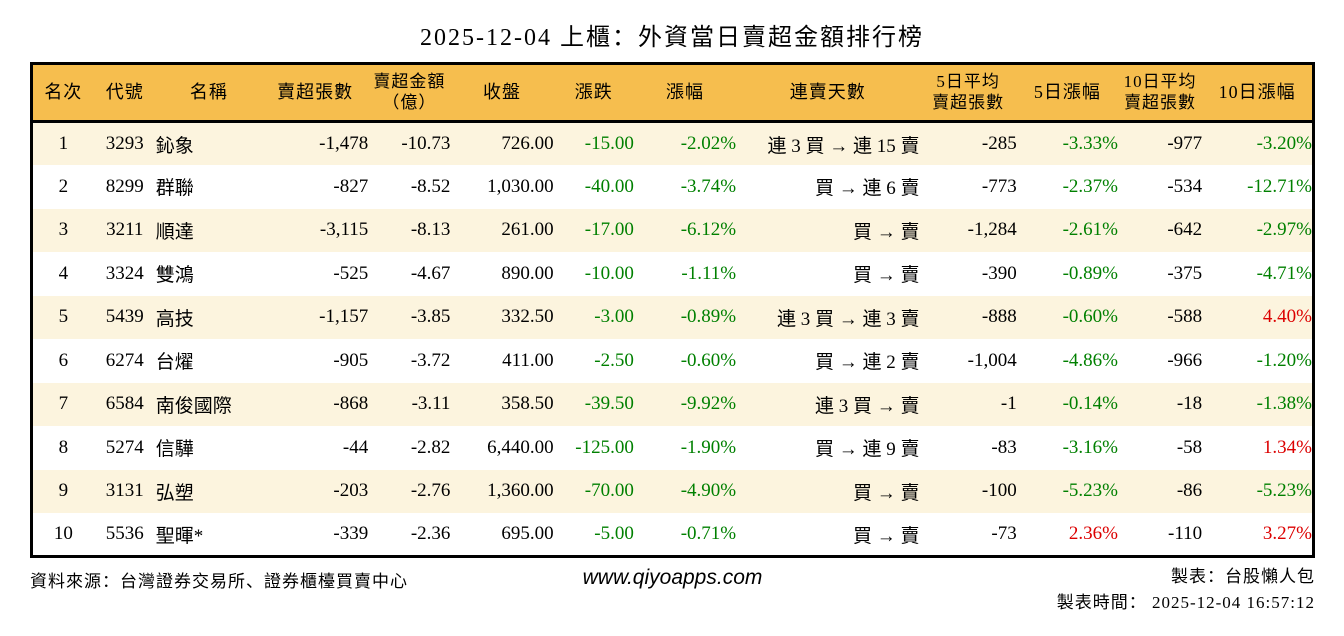  What do you see at coordinates (709, 273) in the screenshot?
I see `cell-change-pct: -1.11%` at bounding box center [709, 273].